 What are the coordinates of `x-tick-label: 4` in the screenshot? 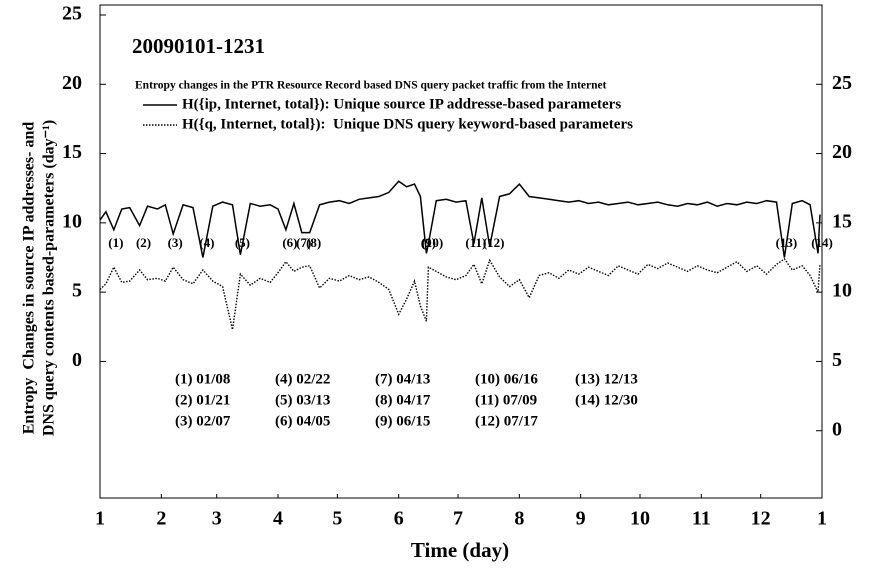 It's located at (278, 519).